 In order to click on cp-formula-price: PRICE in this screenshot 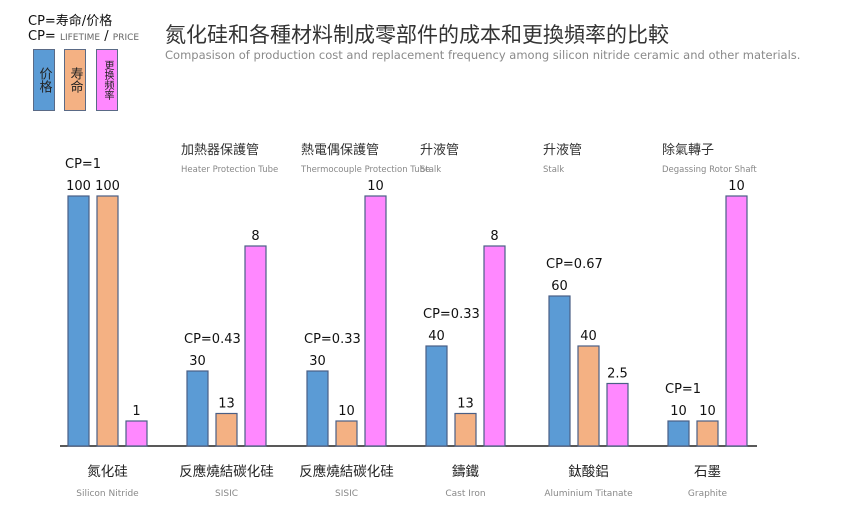, I will do `click(126, 38)`.